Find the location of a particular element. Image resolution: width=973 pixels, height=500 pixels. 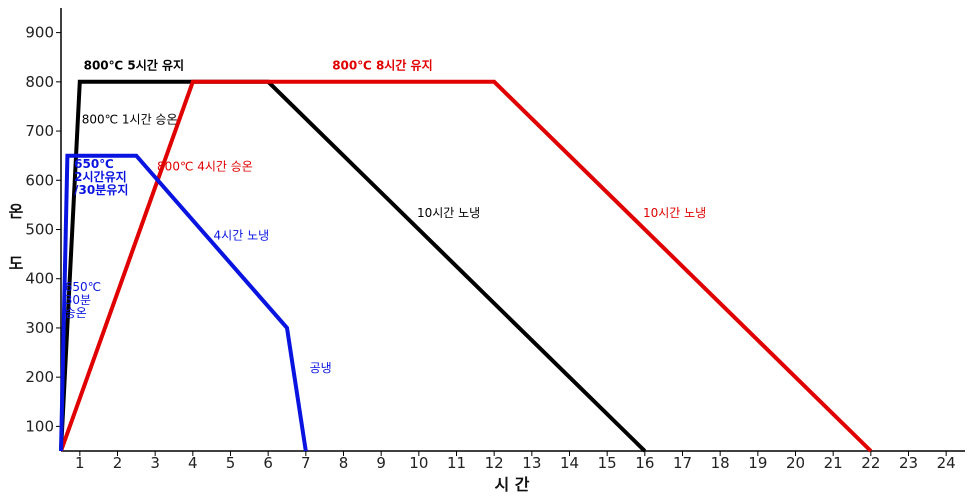

x-tick-label: 14 is located at coordinates (569, 463).